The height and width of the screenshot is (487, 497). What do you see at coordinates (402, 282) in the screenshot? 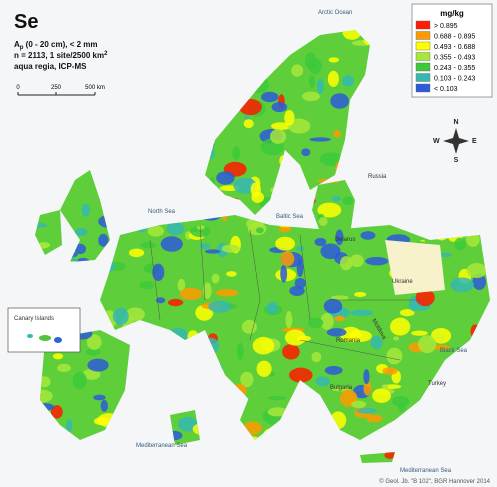
I see `place-label: Ukraine` at bounding box center [402, 282].